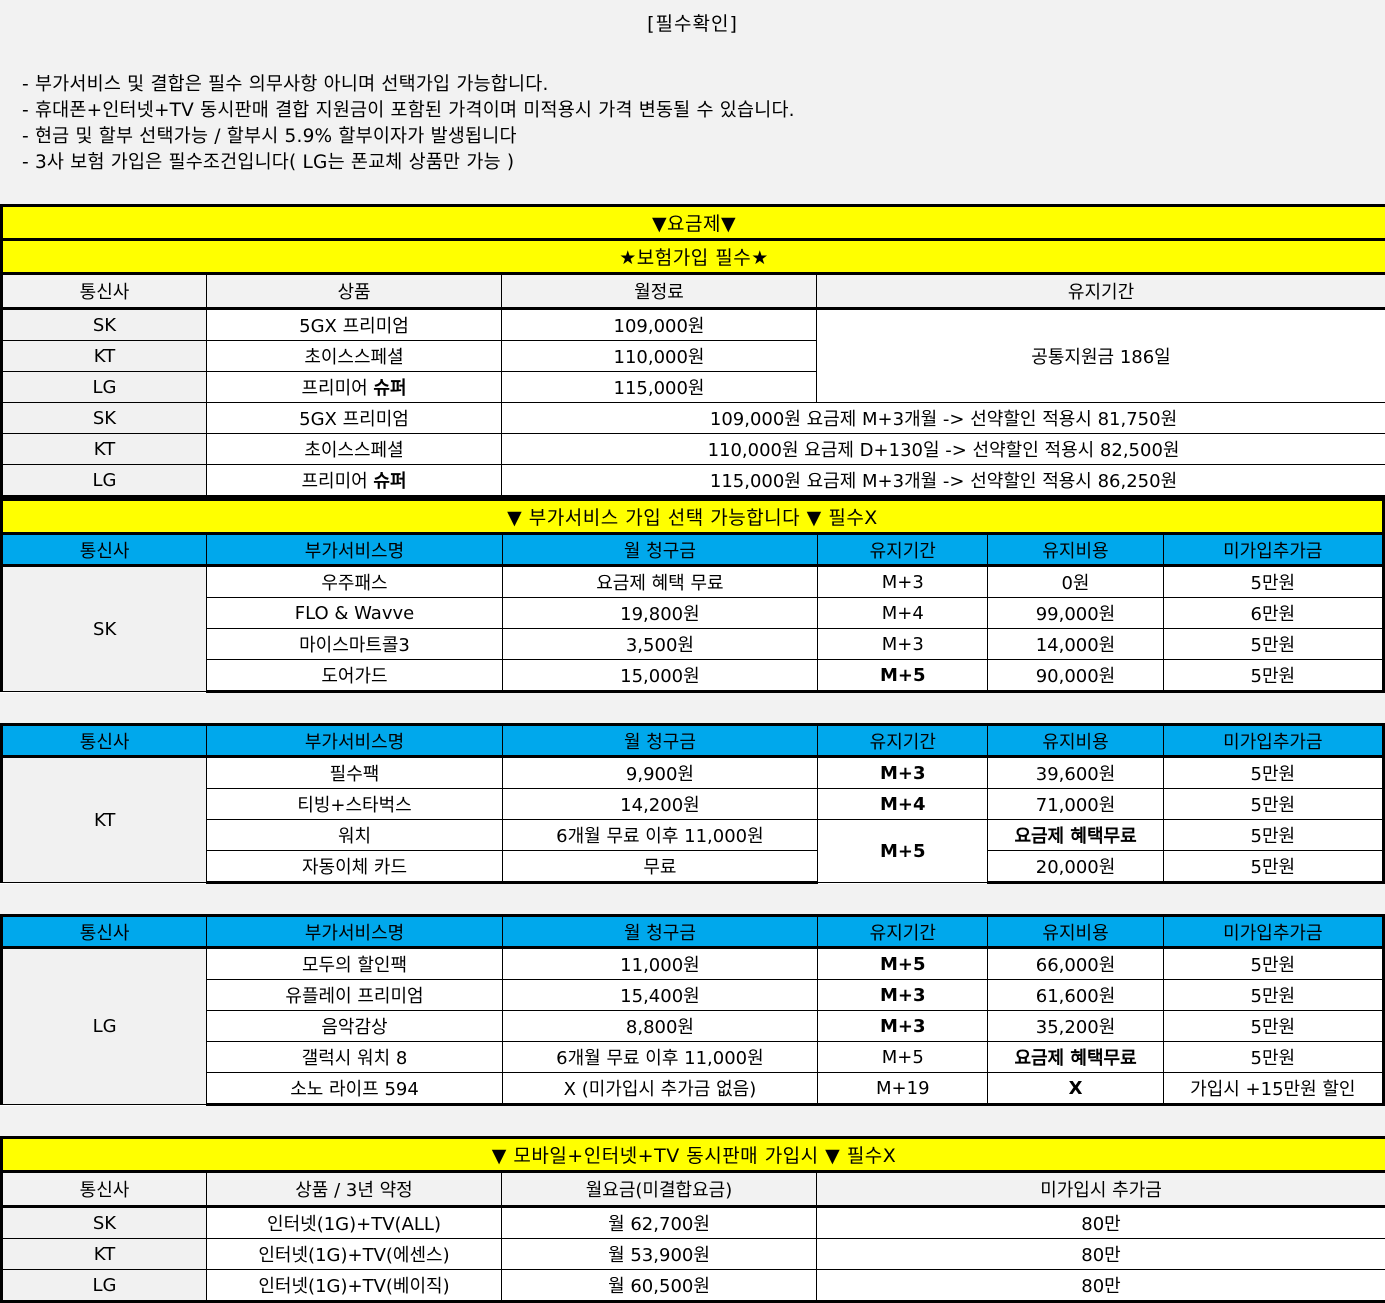 The image size is (1385, 1303). Describe the element at coordinates (903, 964) in the screenshot. I see `addon-period: M+5` at that location.